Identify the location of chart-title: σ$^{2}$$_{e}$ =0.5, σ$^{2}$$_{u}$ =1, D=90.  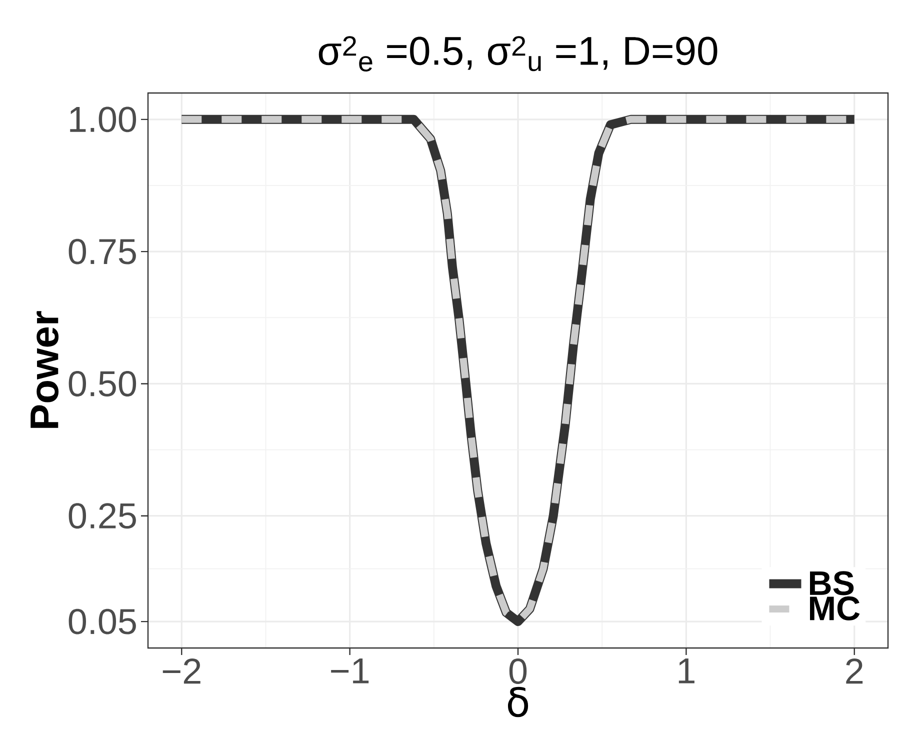
(518, 54).